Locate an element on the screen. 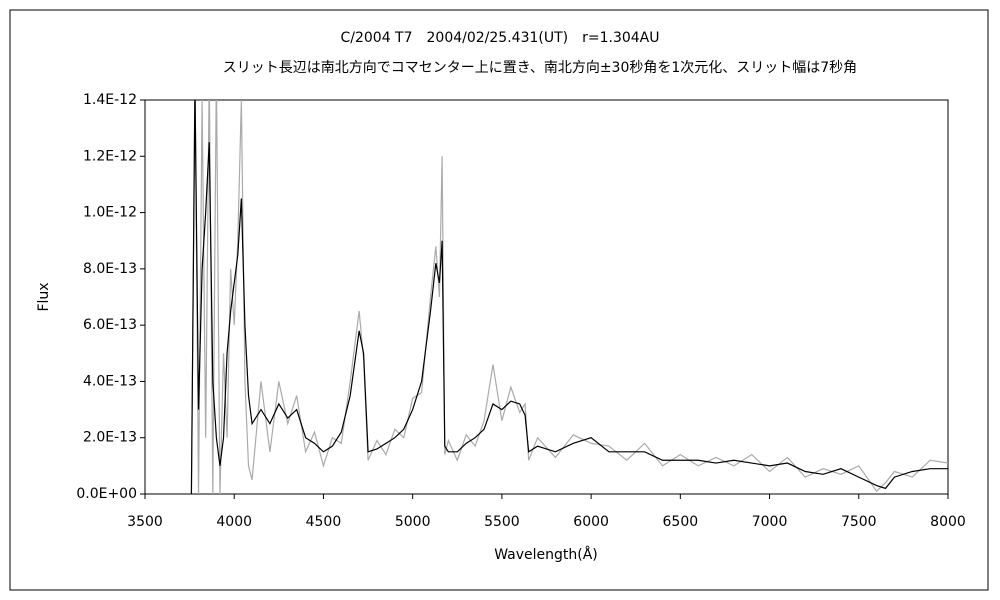 The height and width of the screenshot is (600, 1000). y-tick-label: 8.0E-13 is located at coordinates (110, 269).